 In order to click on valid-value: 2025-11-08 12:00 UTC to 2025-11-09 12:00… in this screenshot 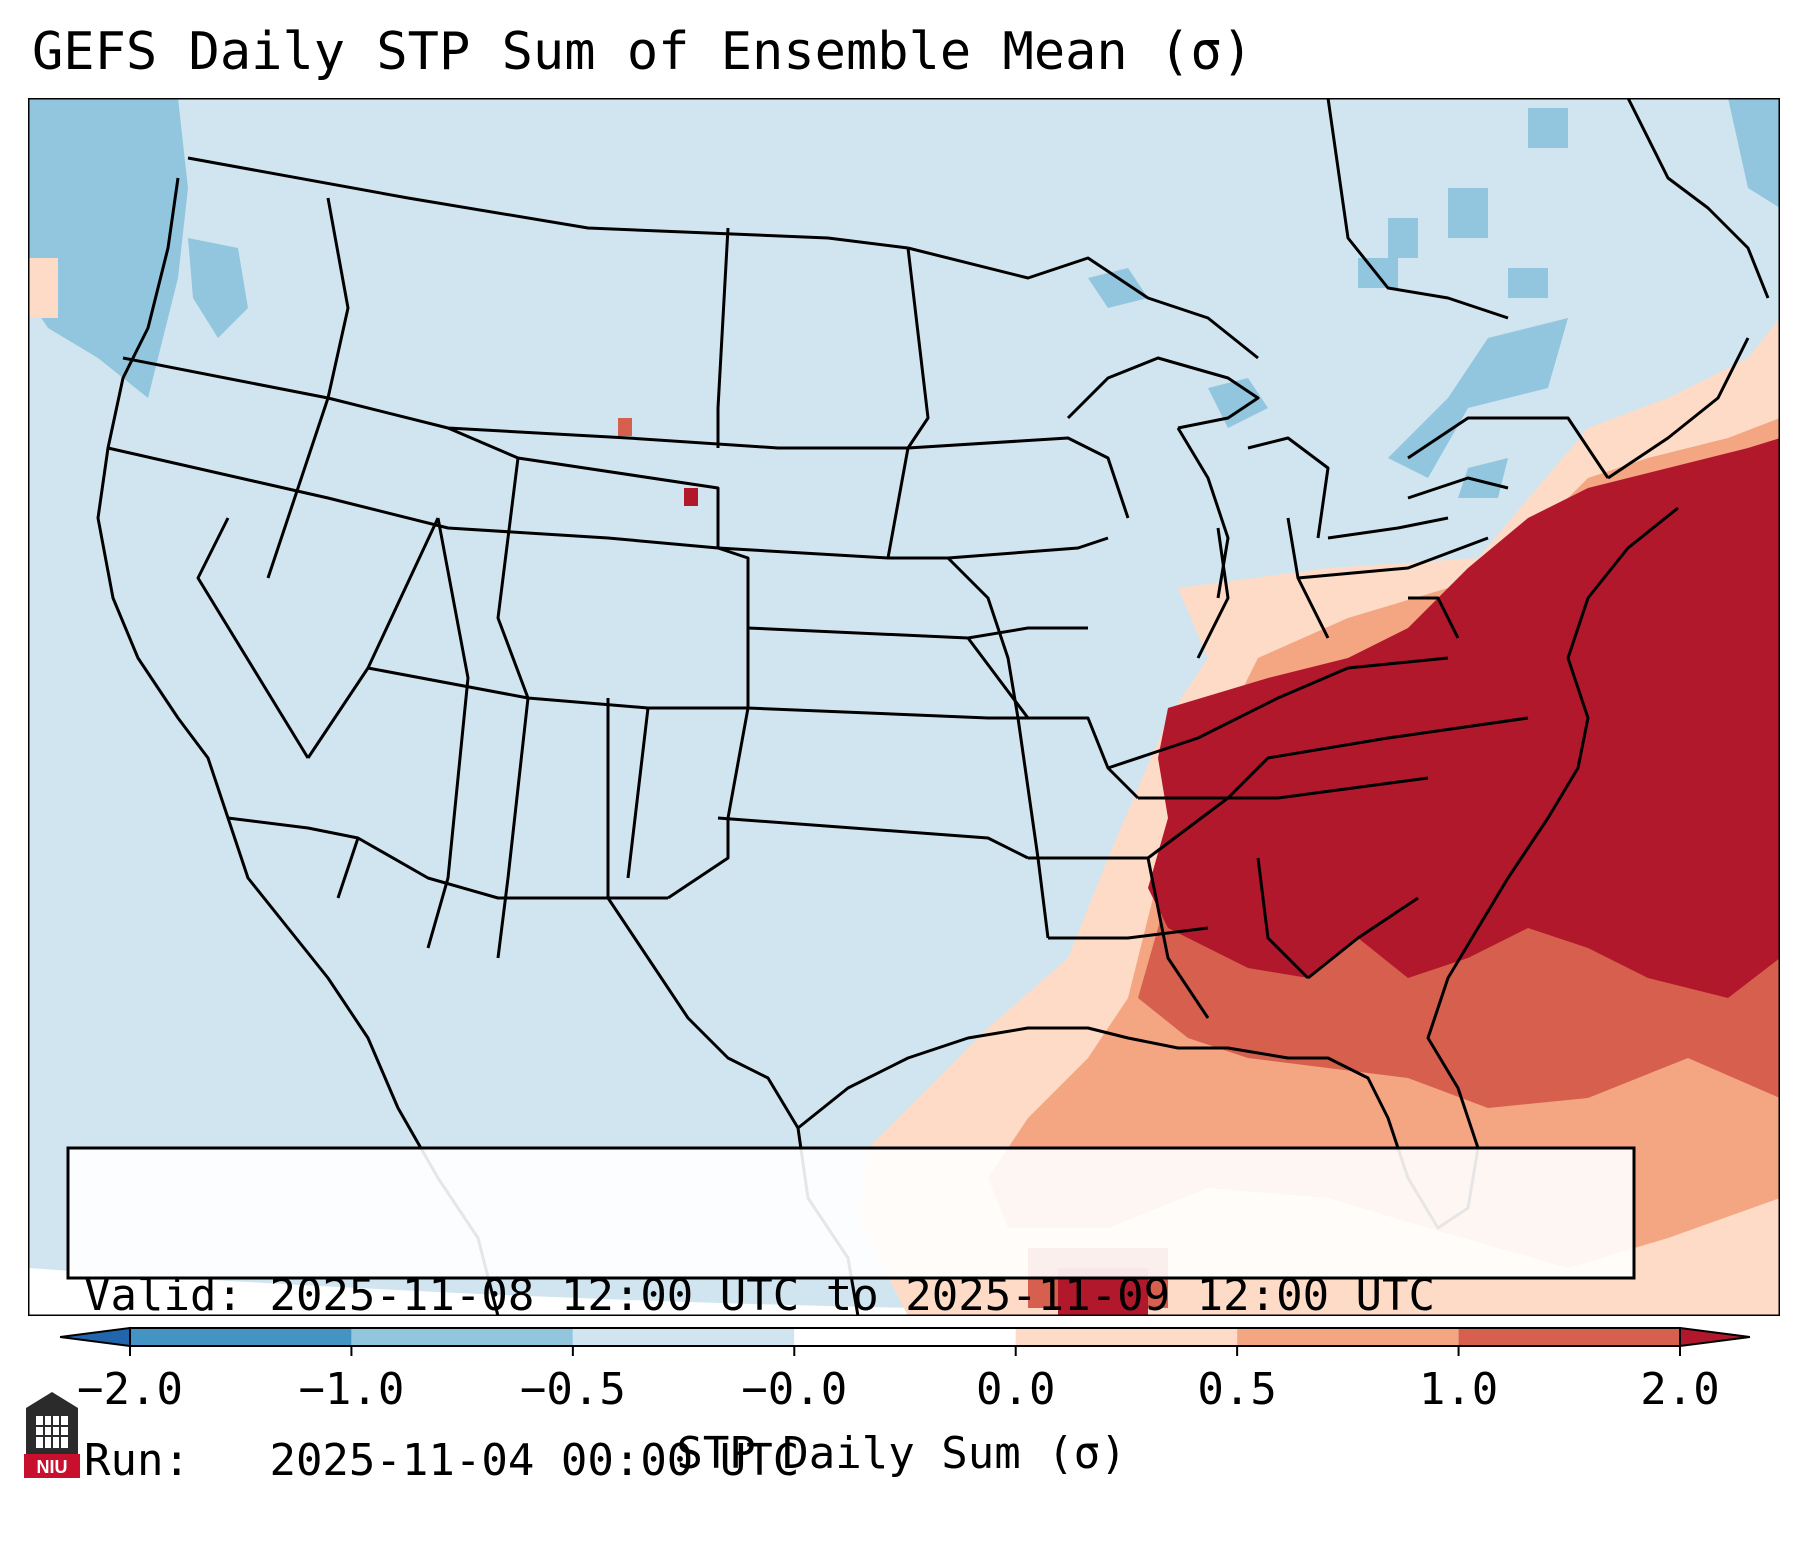, I will do `click(852, 1295)`.